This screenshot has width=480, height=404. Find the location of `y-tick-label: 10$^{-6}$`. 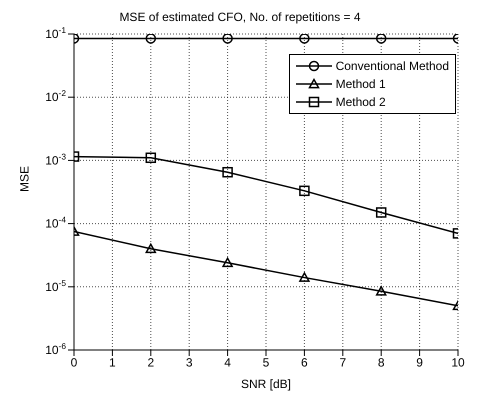

y-tick-label: 10$^{-6}$ is located at coordinates (55, 349).